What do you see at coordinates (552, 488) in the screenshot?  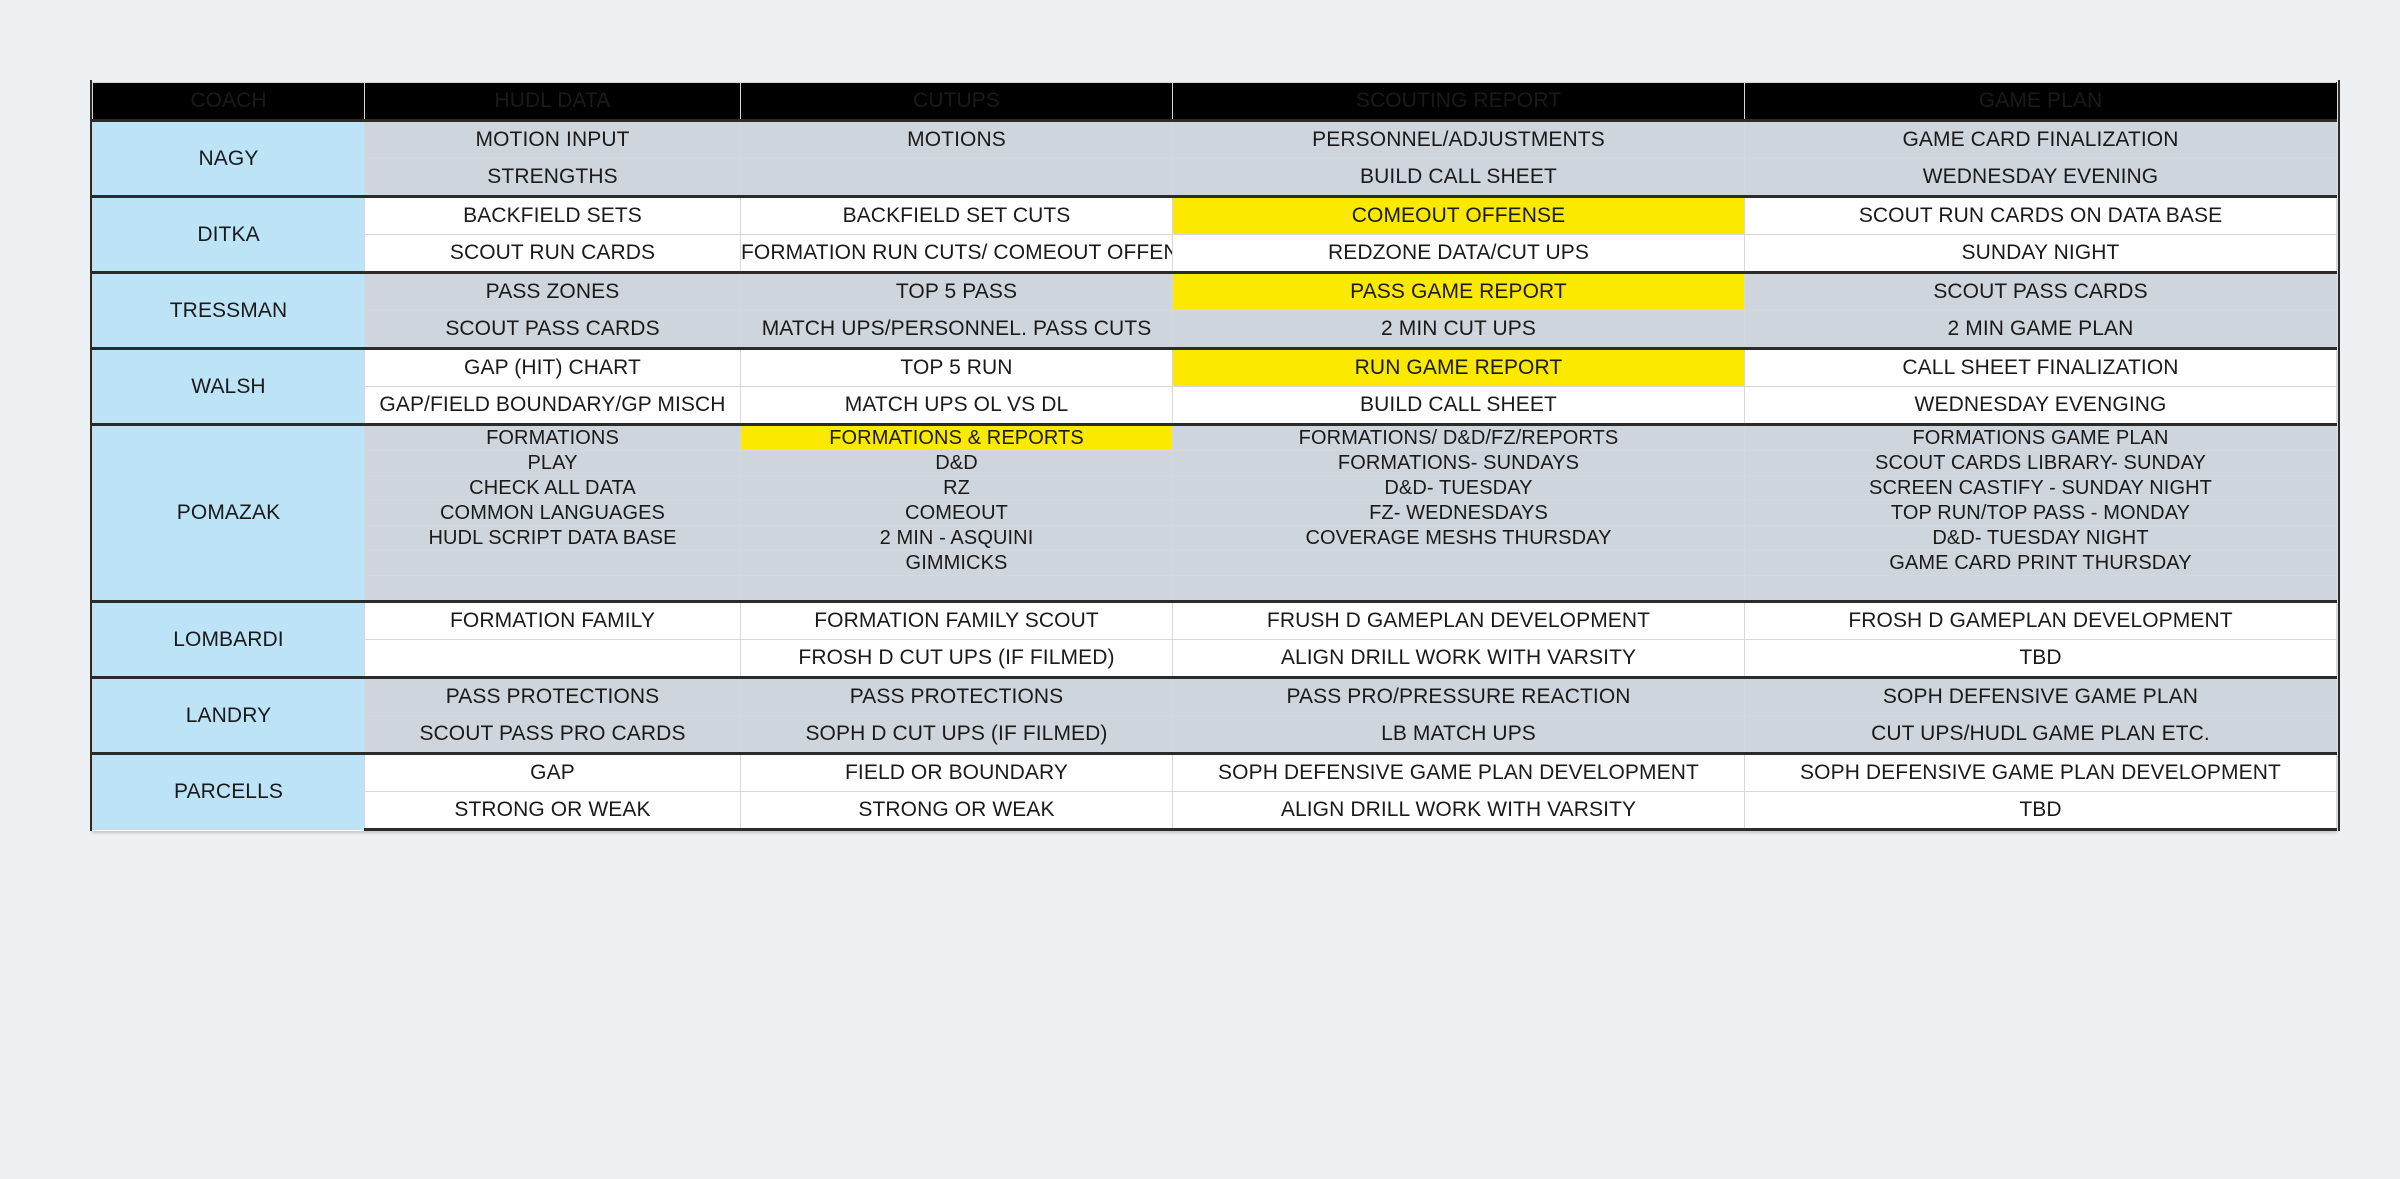 I see `cell-hudl: CHECK ALL DATA` at bounding box center [552, 488].